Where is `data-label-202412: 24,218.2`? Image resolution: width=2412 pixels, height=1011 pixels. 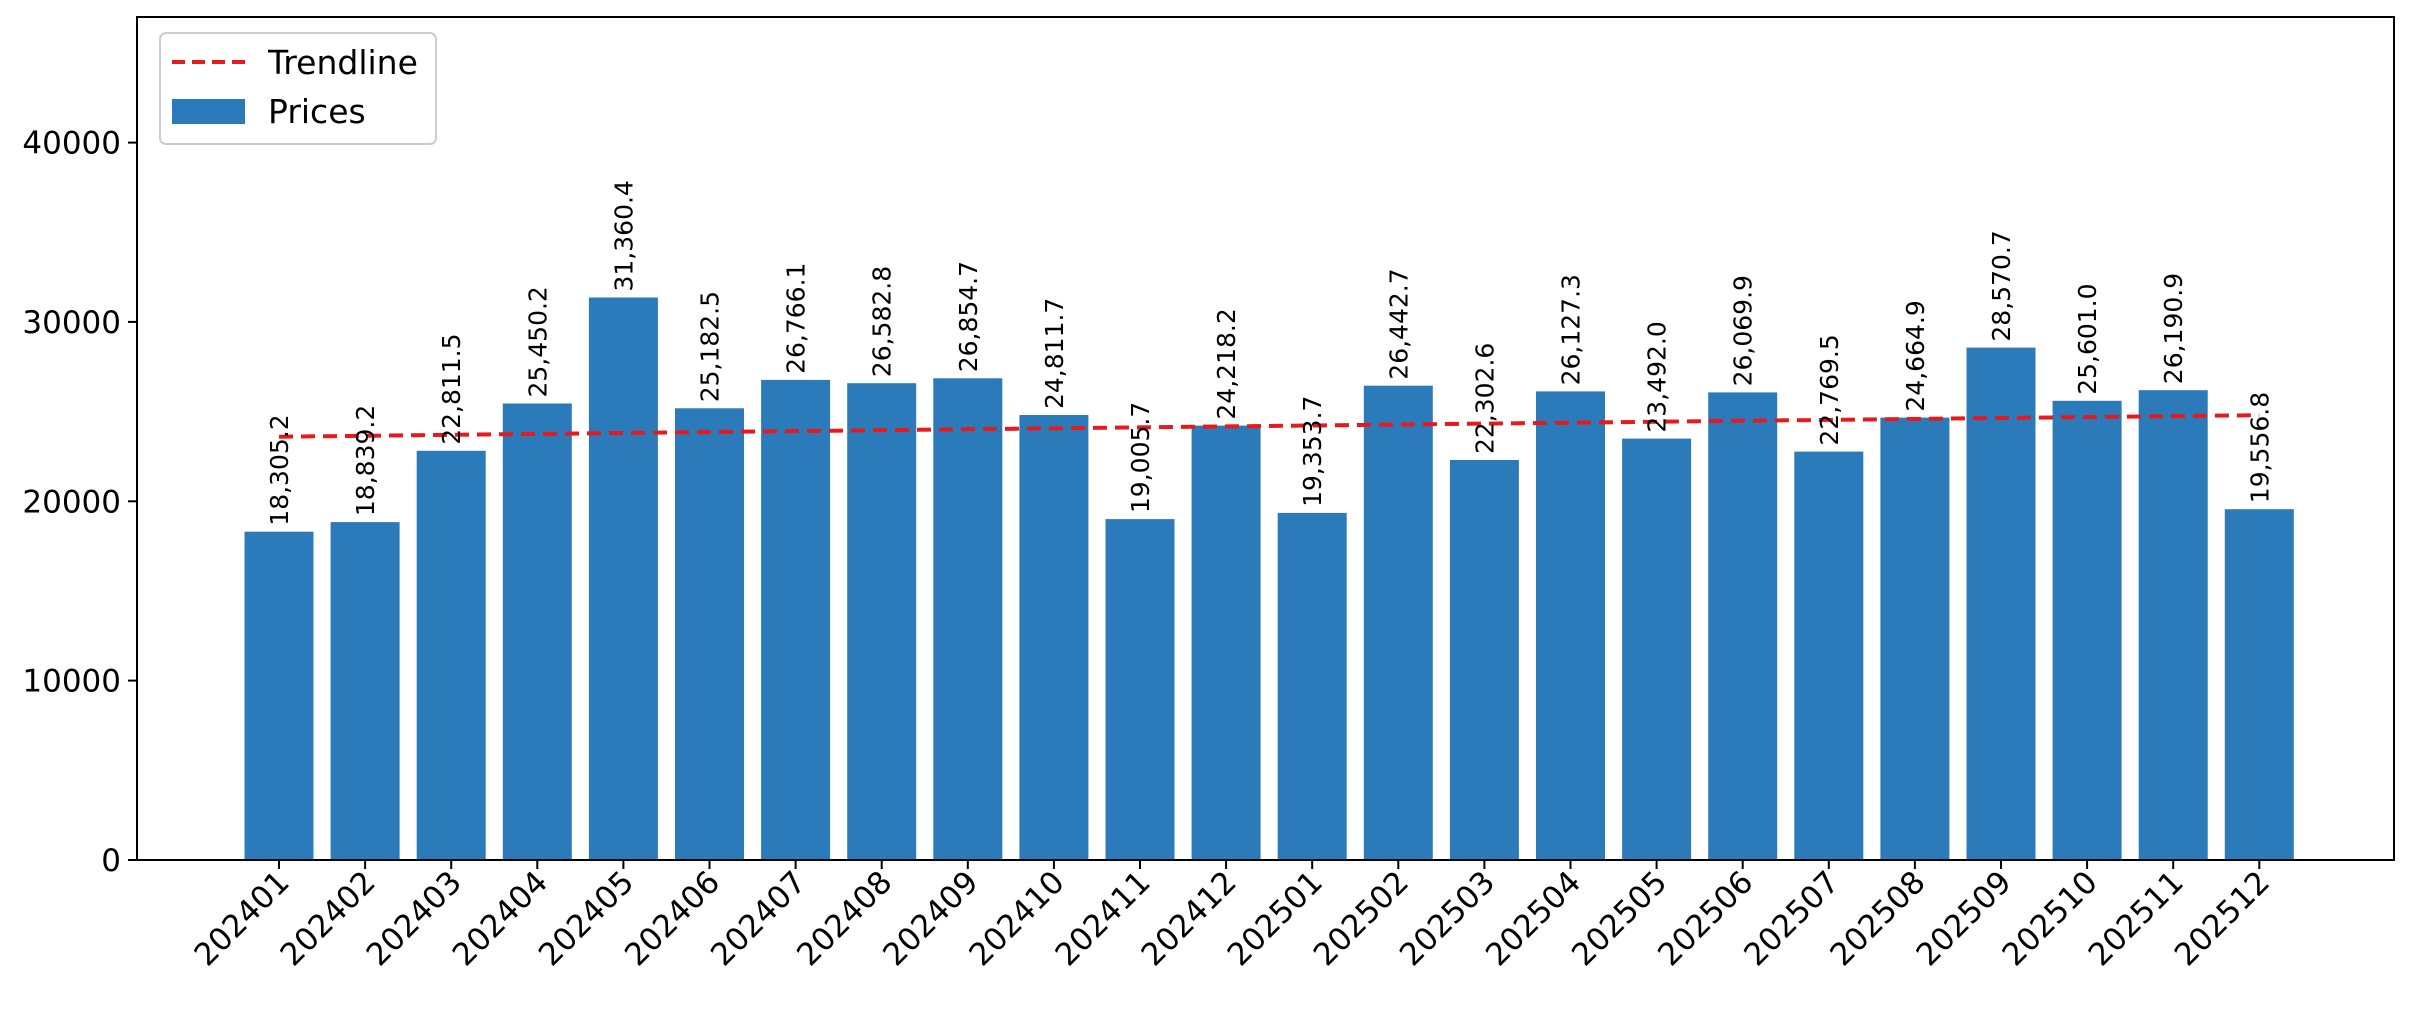
data-label-202412: 24,218.2 is located at coordinates (1226, 363).